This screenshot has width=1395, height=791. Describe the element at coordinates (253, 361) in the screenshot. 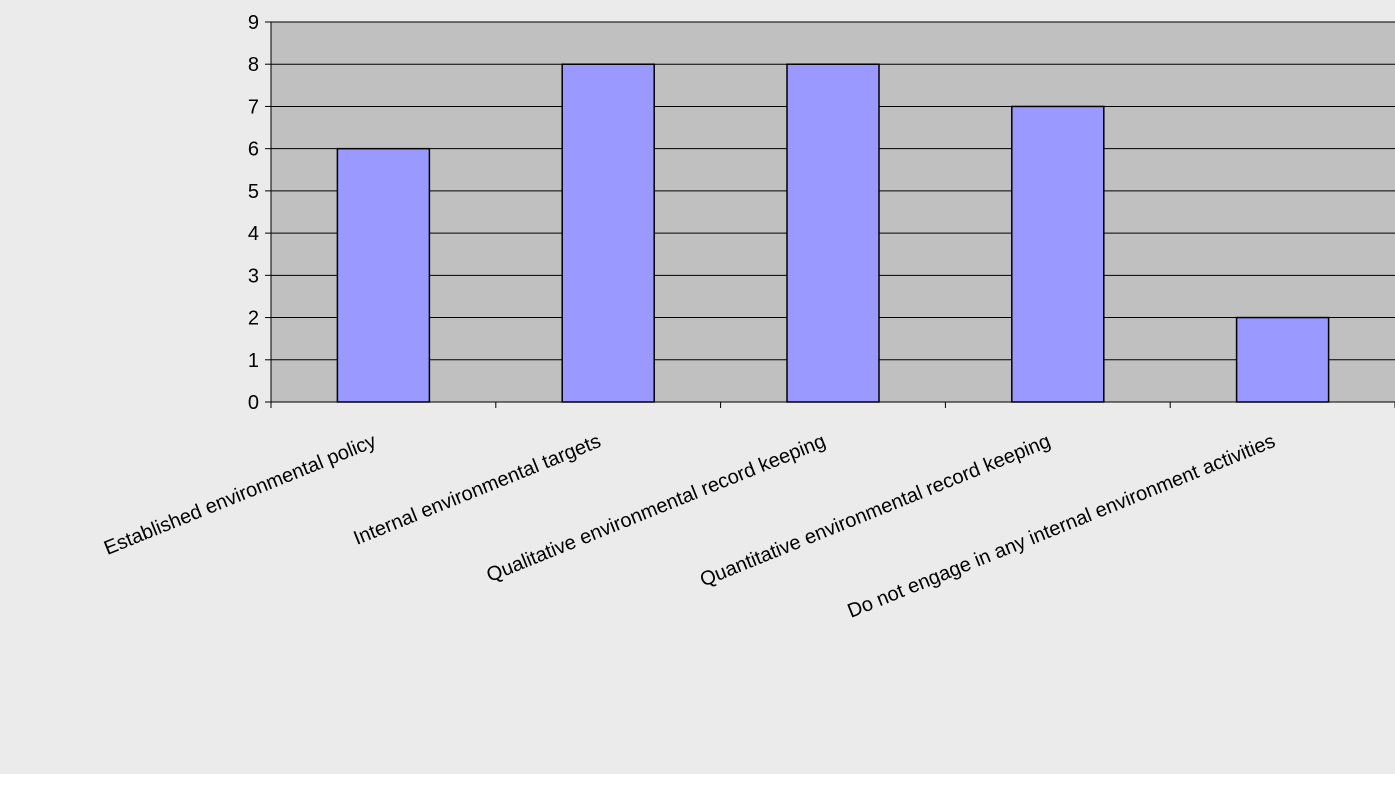

I see `y-tick-label: 1` at that location.